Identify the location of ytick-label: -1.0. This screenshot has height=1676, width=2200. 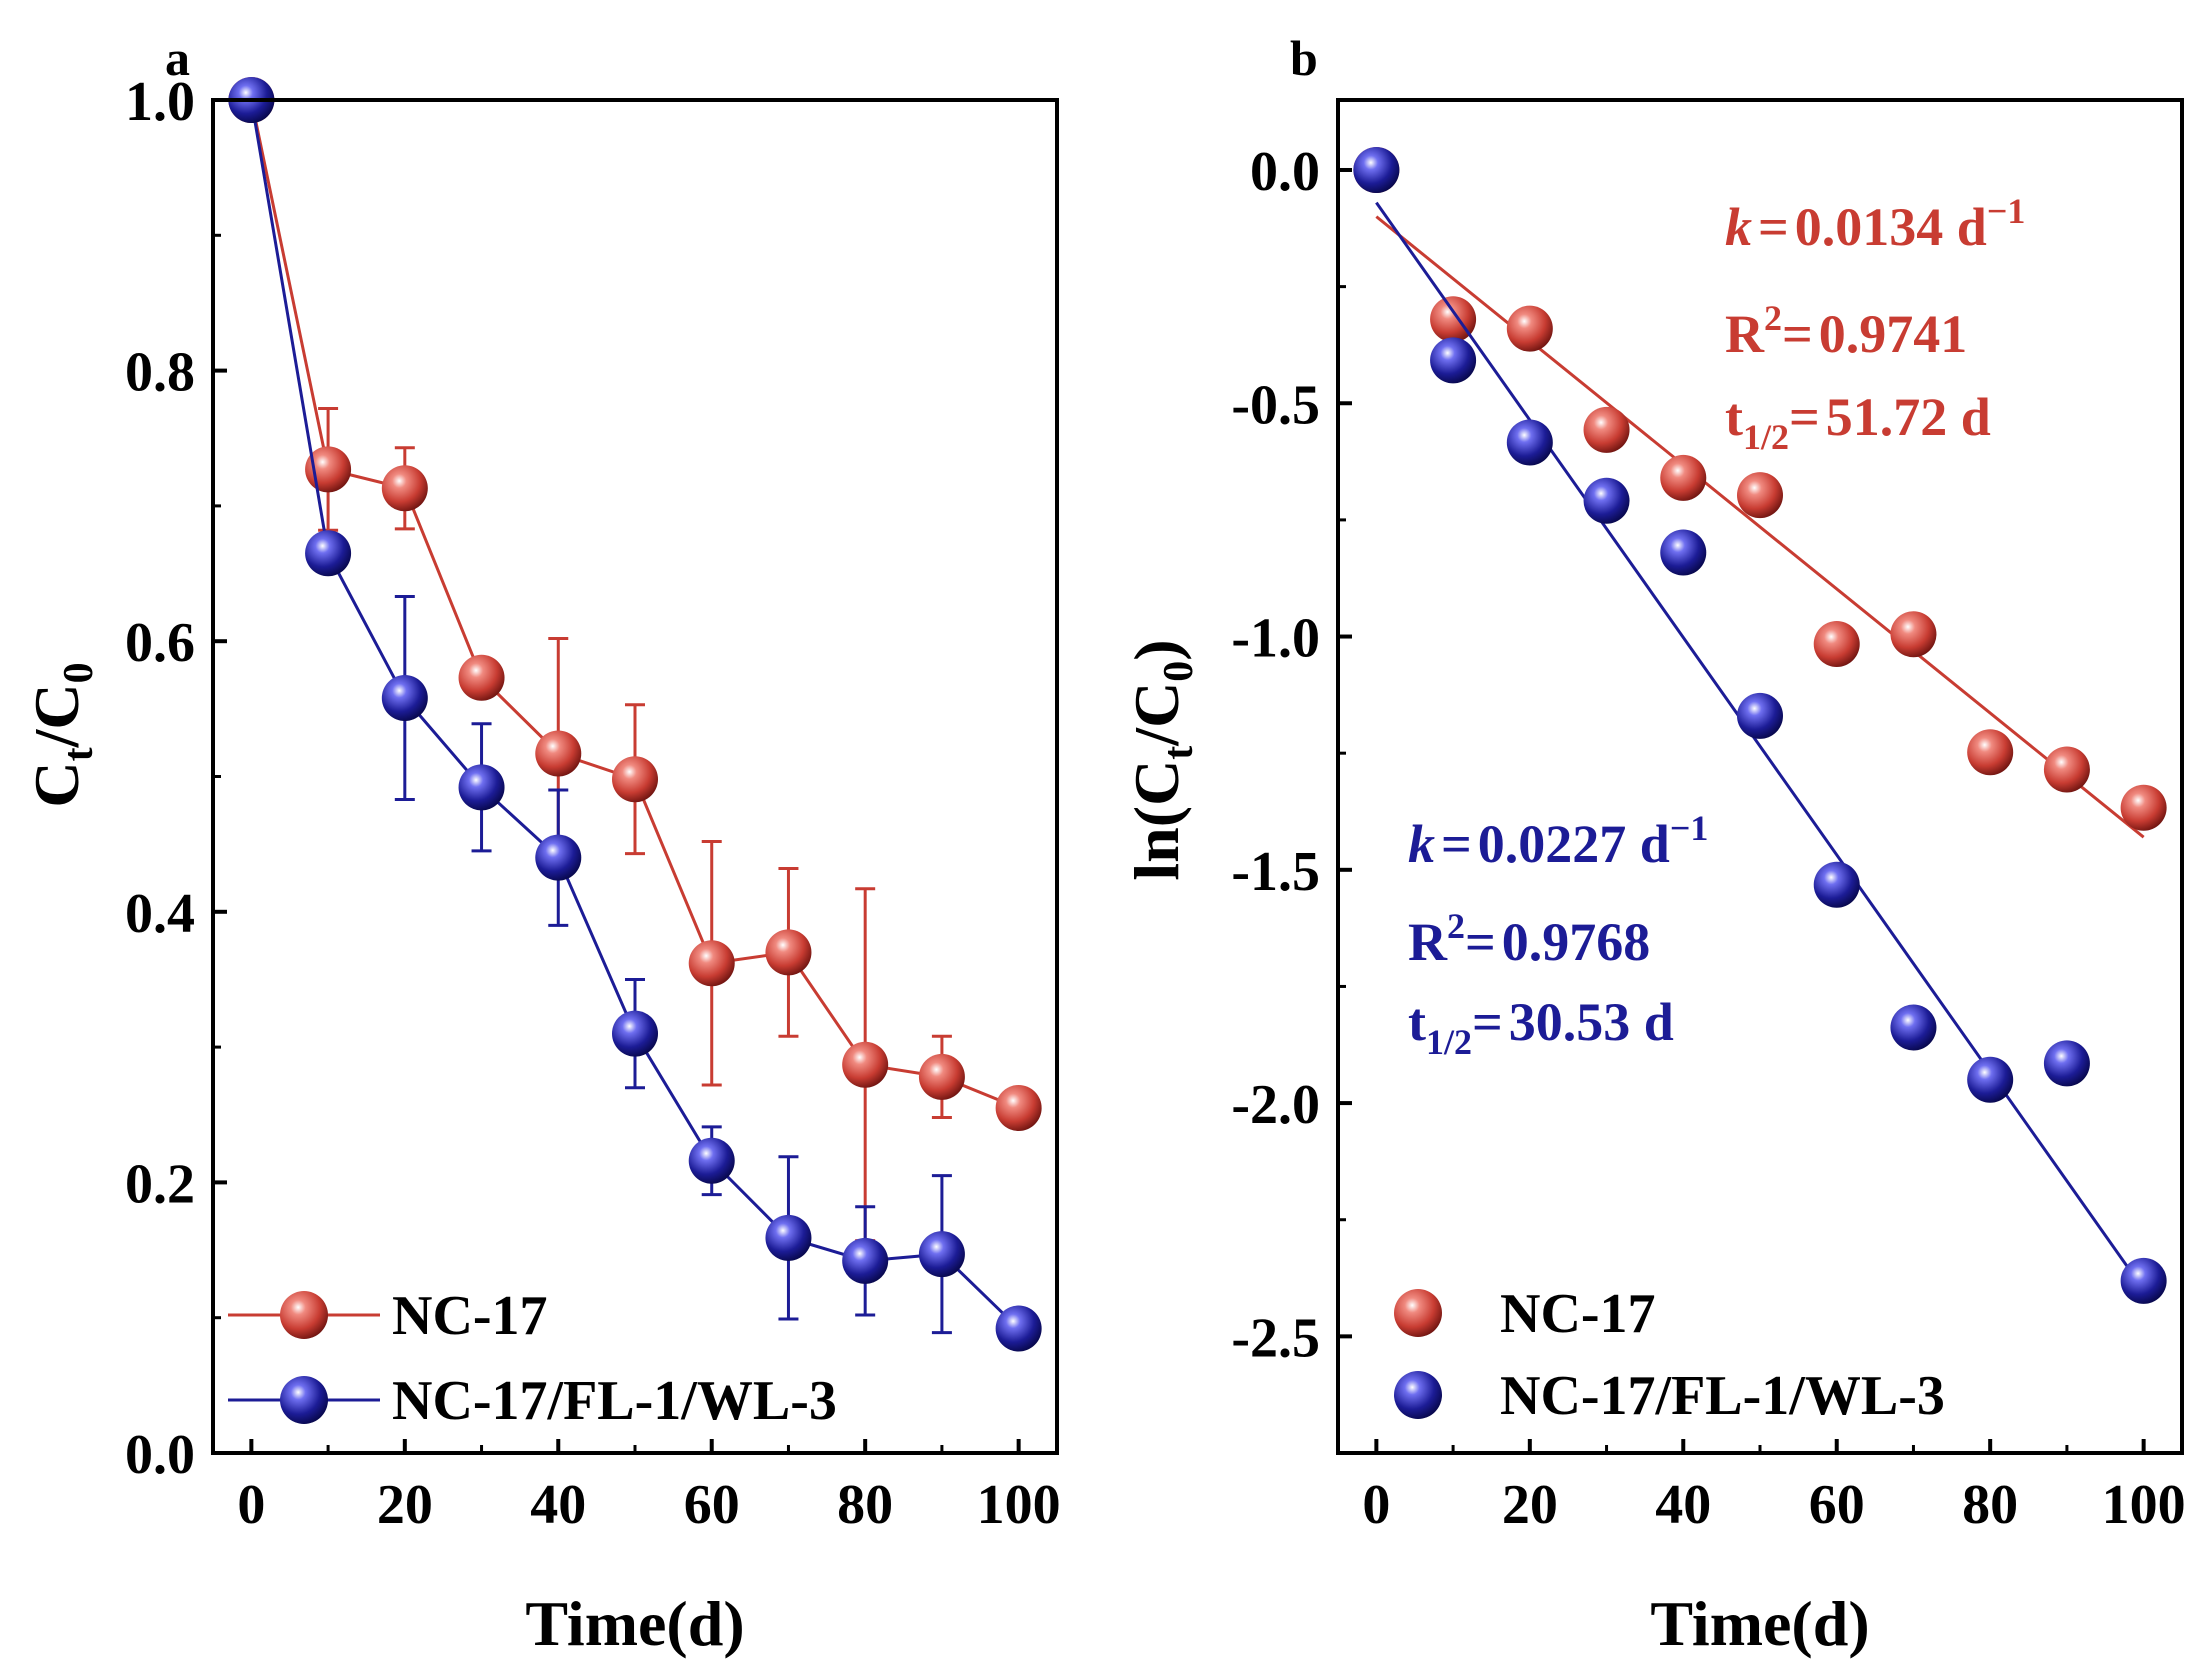
(1275, 639).